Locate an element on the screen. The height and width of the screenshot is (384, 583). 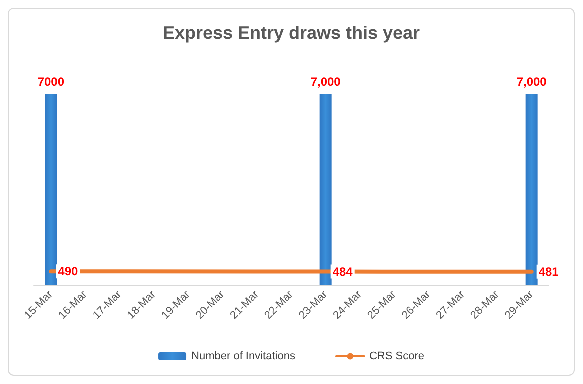
data-label: 481 is located at coordinates (549, 271).